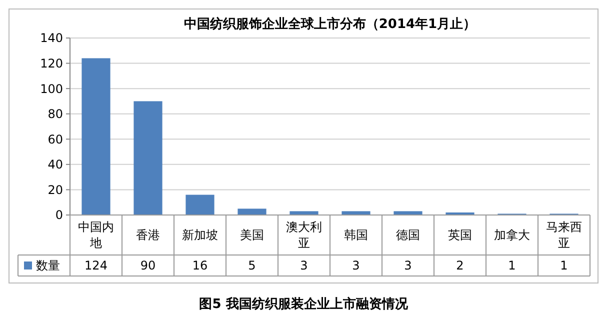 The height and width of the screenshot is (334, 607). I want to click on x-tick-label: 加拿大, so click(512, 235).